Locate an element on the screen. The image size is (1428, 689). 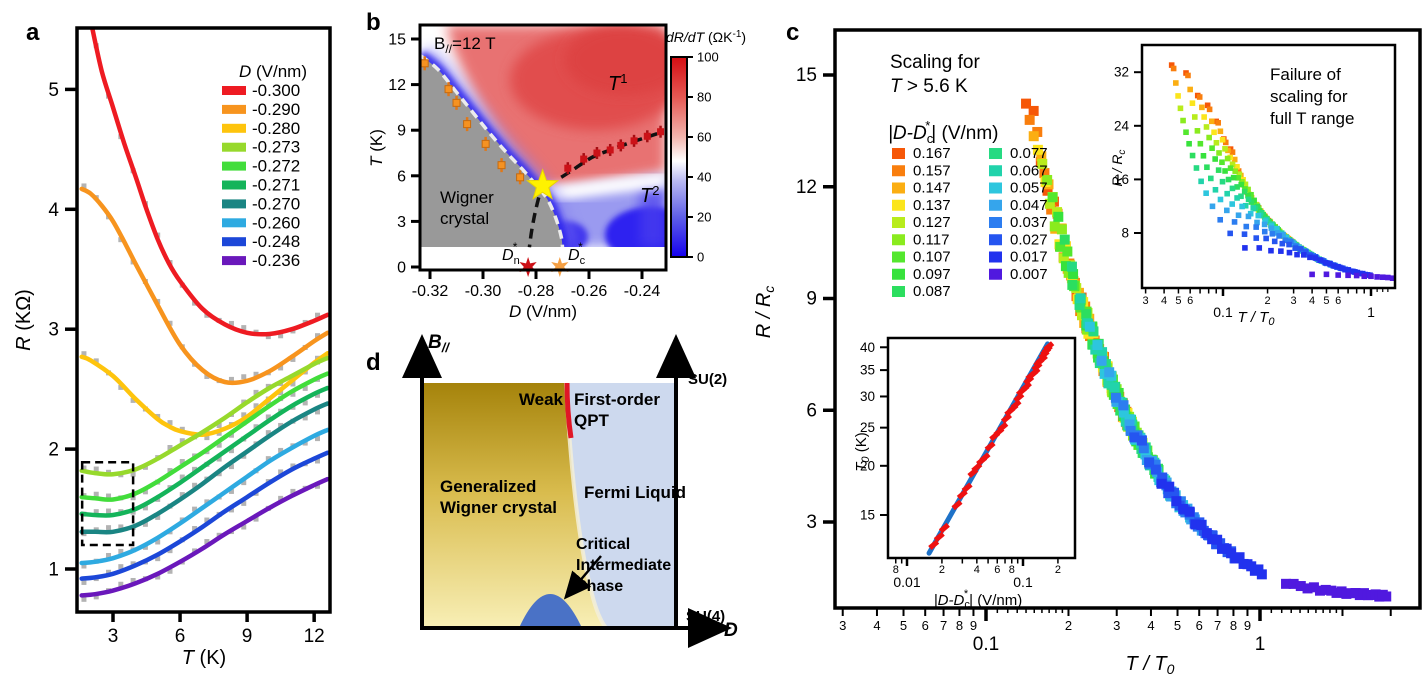
panel-a-y-axis-title: R (KΩ) is located at coordinates (24, 320).